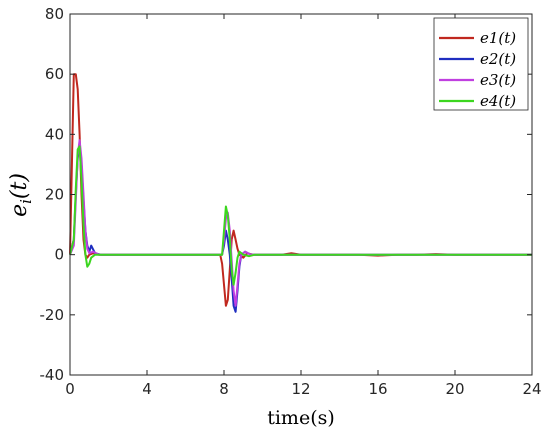  What do you see at coordinates (70, 389) in the screenshot?
I see `x-tick-label-0: 0` at bounding box center [70, 389].